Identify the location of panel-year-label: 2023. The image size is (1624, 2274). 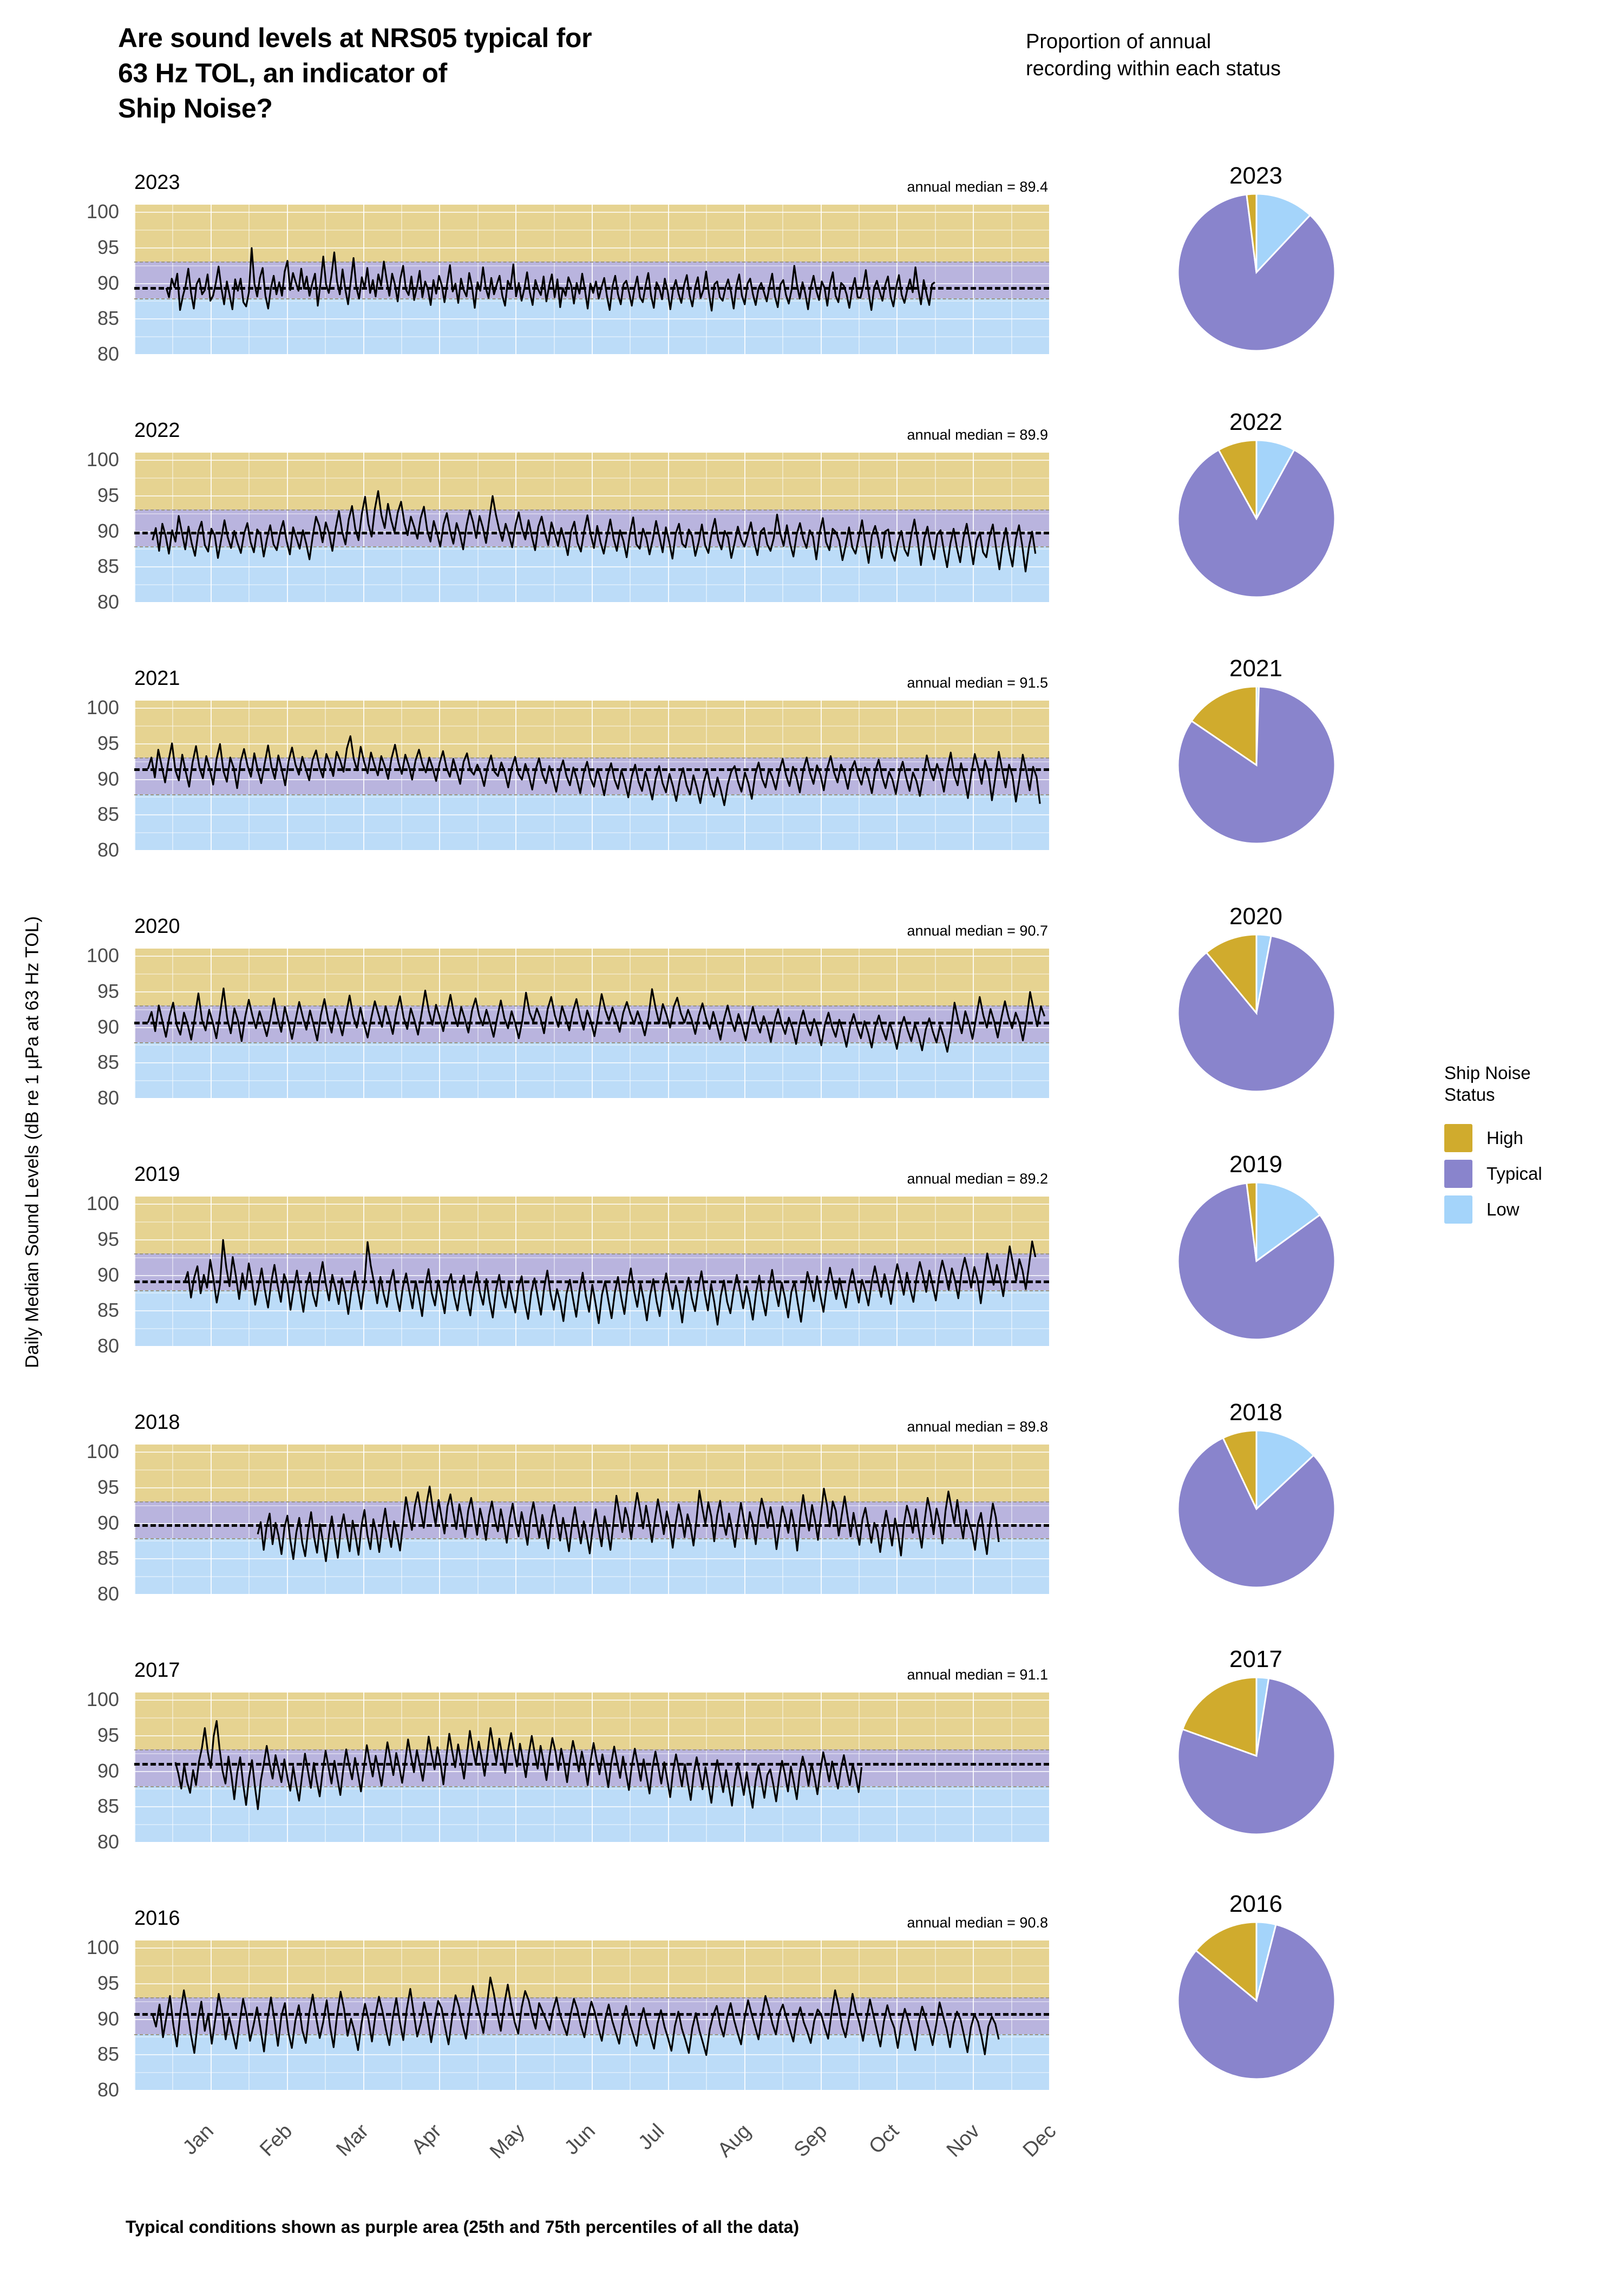
(157, 182).